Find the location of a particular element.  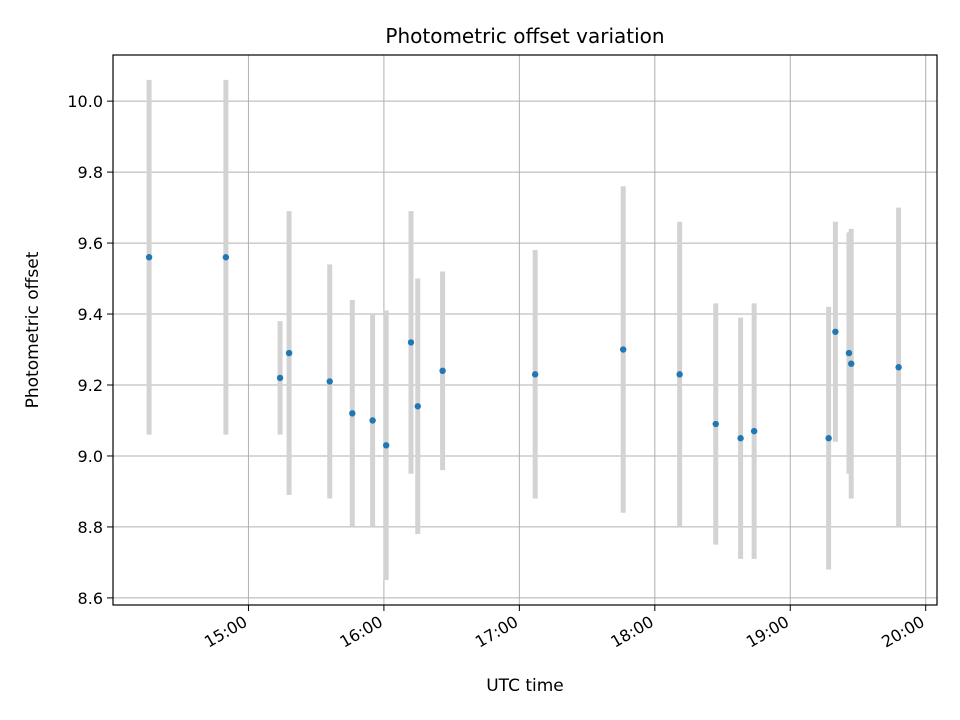

y-tick-label: 9.6 is located at coordinates (90, 243).